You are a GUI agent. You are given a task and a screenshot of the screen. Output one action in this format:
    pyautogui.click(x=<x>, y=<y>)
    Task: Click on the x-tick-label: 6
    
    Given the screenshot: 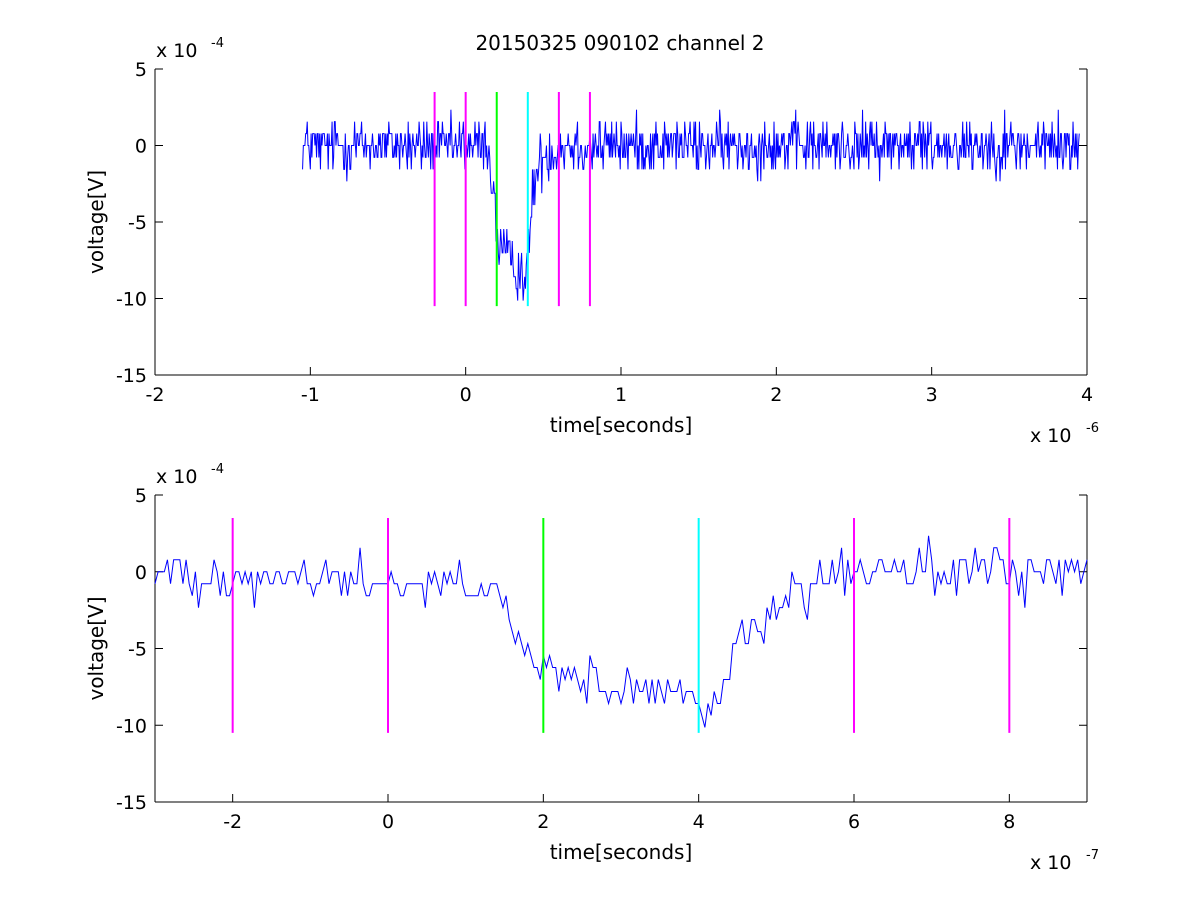 What is the action you would take?
    pyautogui.click(x=854, y=822)
    